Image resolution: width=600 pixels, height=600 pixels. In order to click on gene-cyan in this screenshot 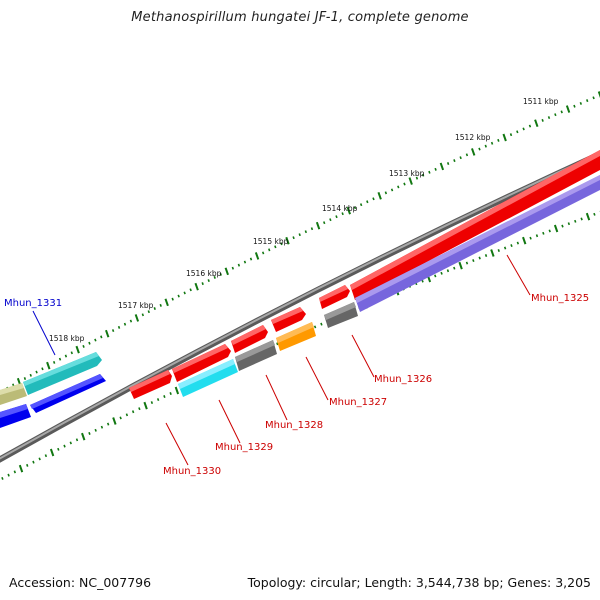, I will do `click(208, 378)`.